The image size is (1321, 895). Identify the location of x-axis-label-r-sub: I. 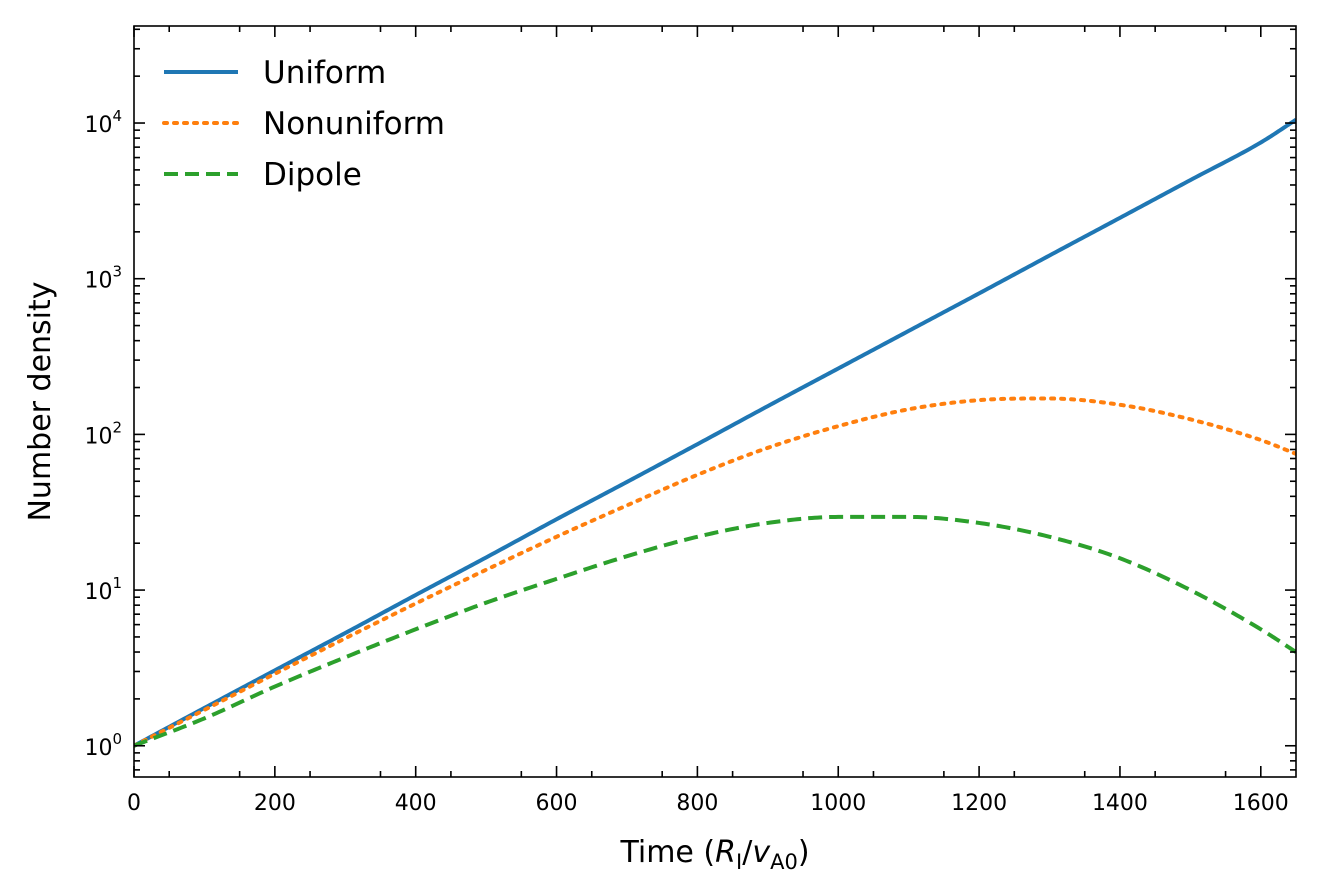
(739, 862).